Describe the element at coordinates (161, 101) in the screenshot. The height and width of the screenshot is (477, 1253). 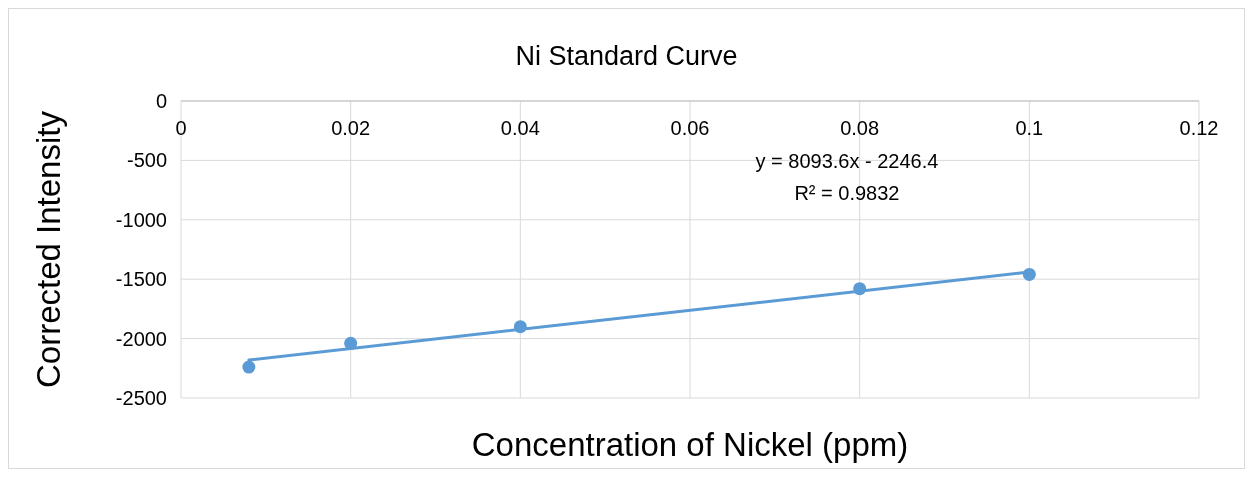
I see `y-tick-label: 0` at that location.